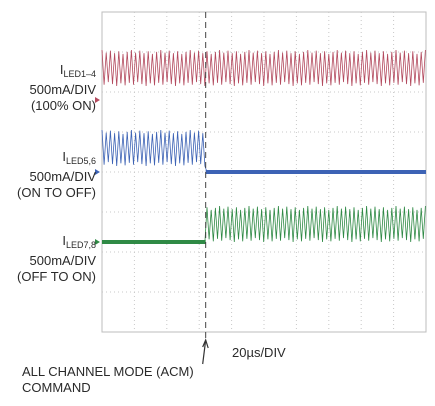 This screenshot has width=435, height=406. What do you see at coordinates (205, 351) in the screenshot?
I see `acm-event-arrow` at bounding box center [205, 351].